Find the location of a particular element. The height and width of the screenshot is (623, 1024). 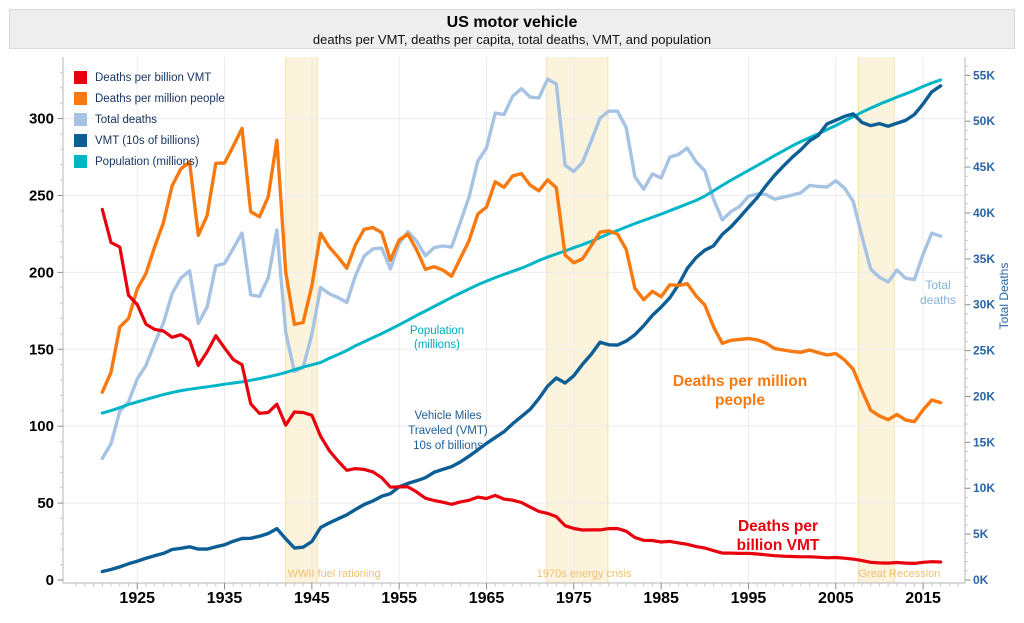

y2-axis-tick-label: 20K is located at coordinates (984, 396).